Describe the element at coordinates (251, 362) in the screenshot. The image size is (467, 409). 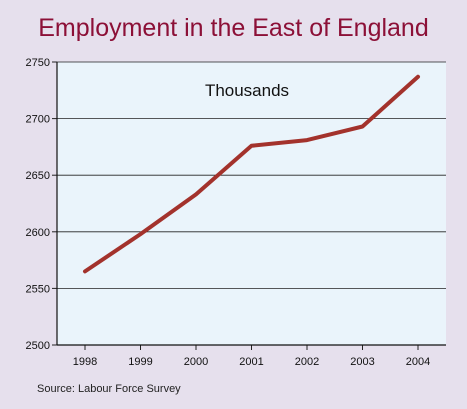
I see `x-tick-label: 2001` at that location.